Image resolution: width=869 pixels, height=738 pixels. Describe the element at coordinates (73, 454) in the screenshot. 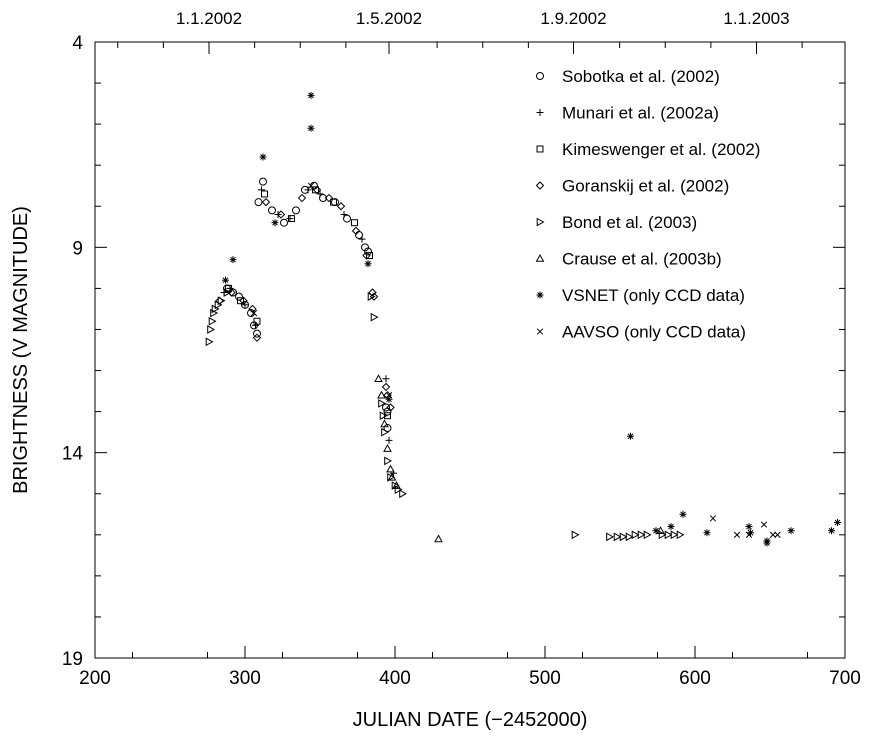

I see `y-tick-label: 14` at that location.